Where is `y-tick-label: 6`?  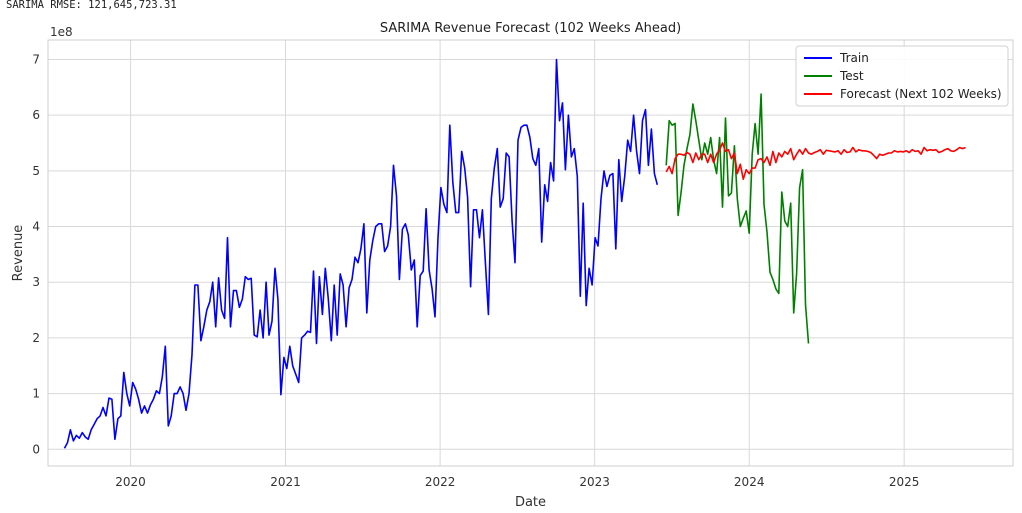 y-tick-label: 6 is located at coordinates (36, 115).